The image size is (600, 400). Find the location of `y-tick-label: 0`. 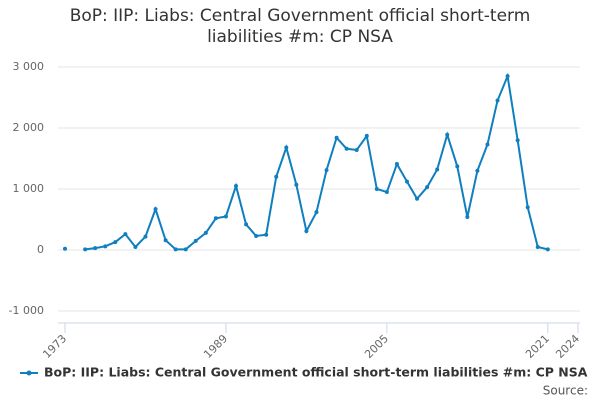

y-tick-label: 0 is located at coordinates (40, 249).